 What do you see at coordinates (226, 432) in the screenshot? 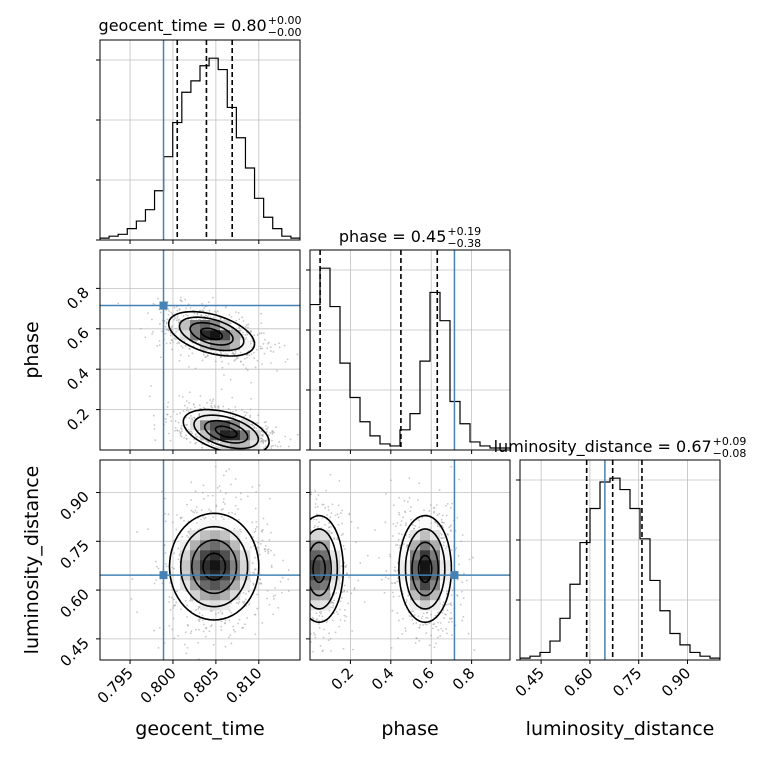
I see `contour-line` at bounding box center [226, 432].